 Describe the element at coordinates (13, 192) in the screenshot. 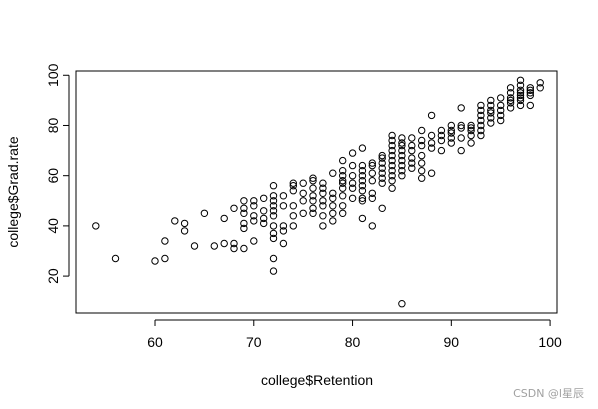

I see `y-axis-title: college$Grad.rate` at that location.